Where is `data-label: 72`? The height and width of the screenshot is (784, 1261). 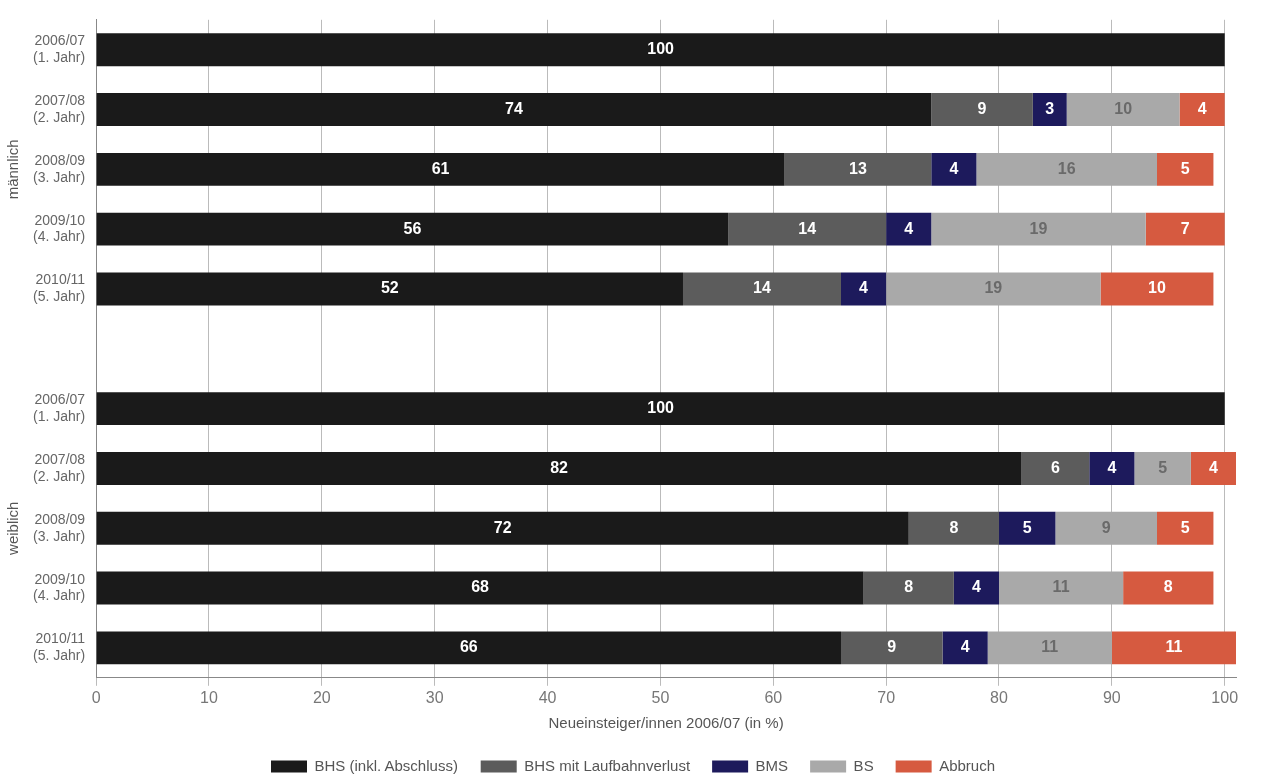 data-label: 72 is located at coordinates (502, 527).